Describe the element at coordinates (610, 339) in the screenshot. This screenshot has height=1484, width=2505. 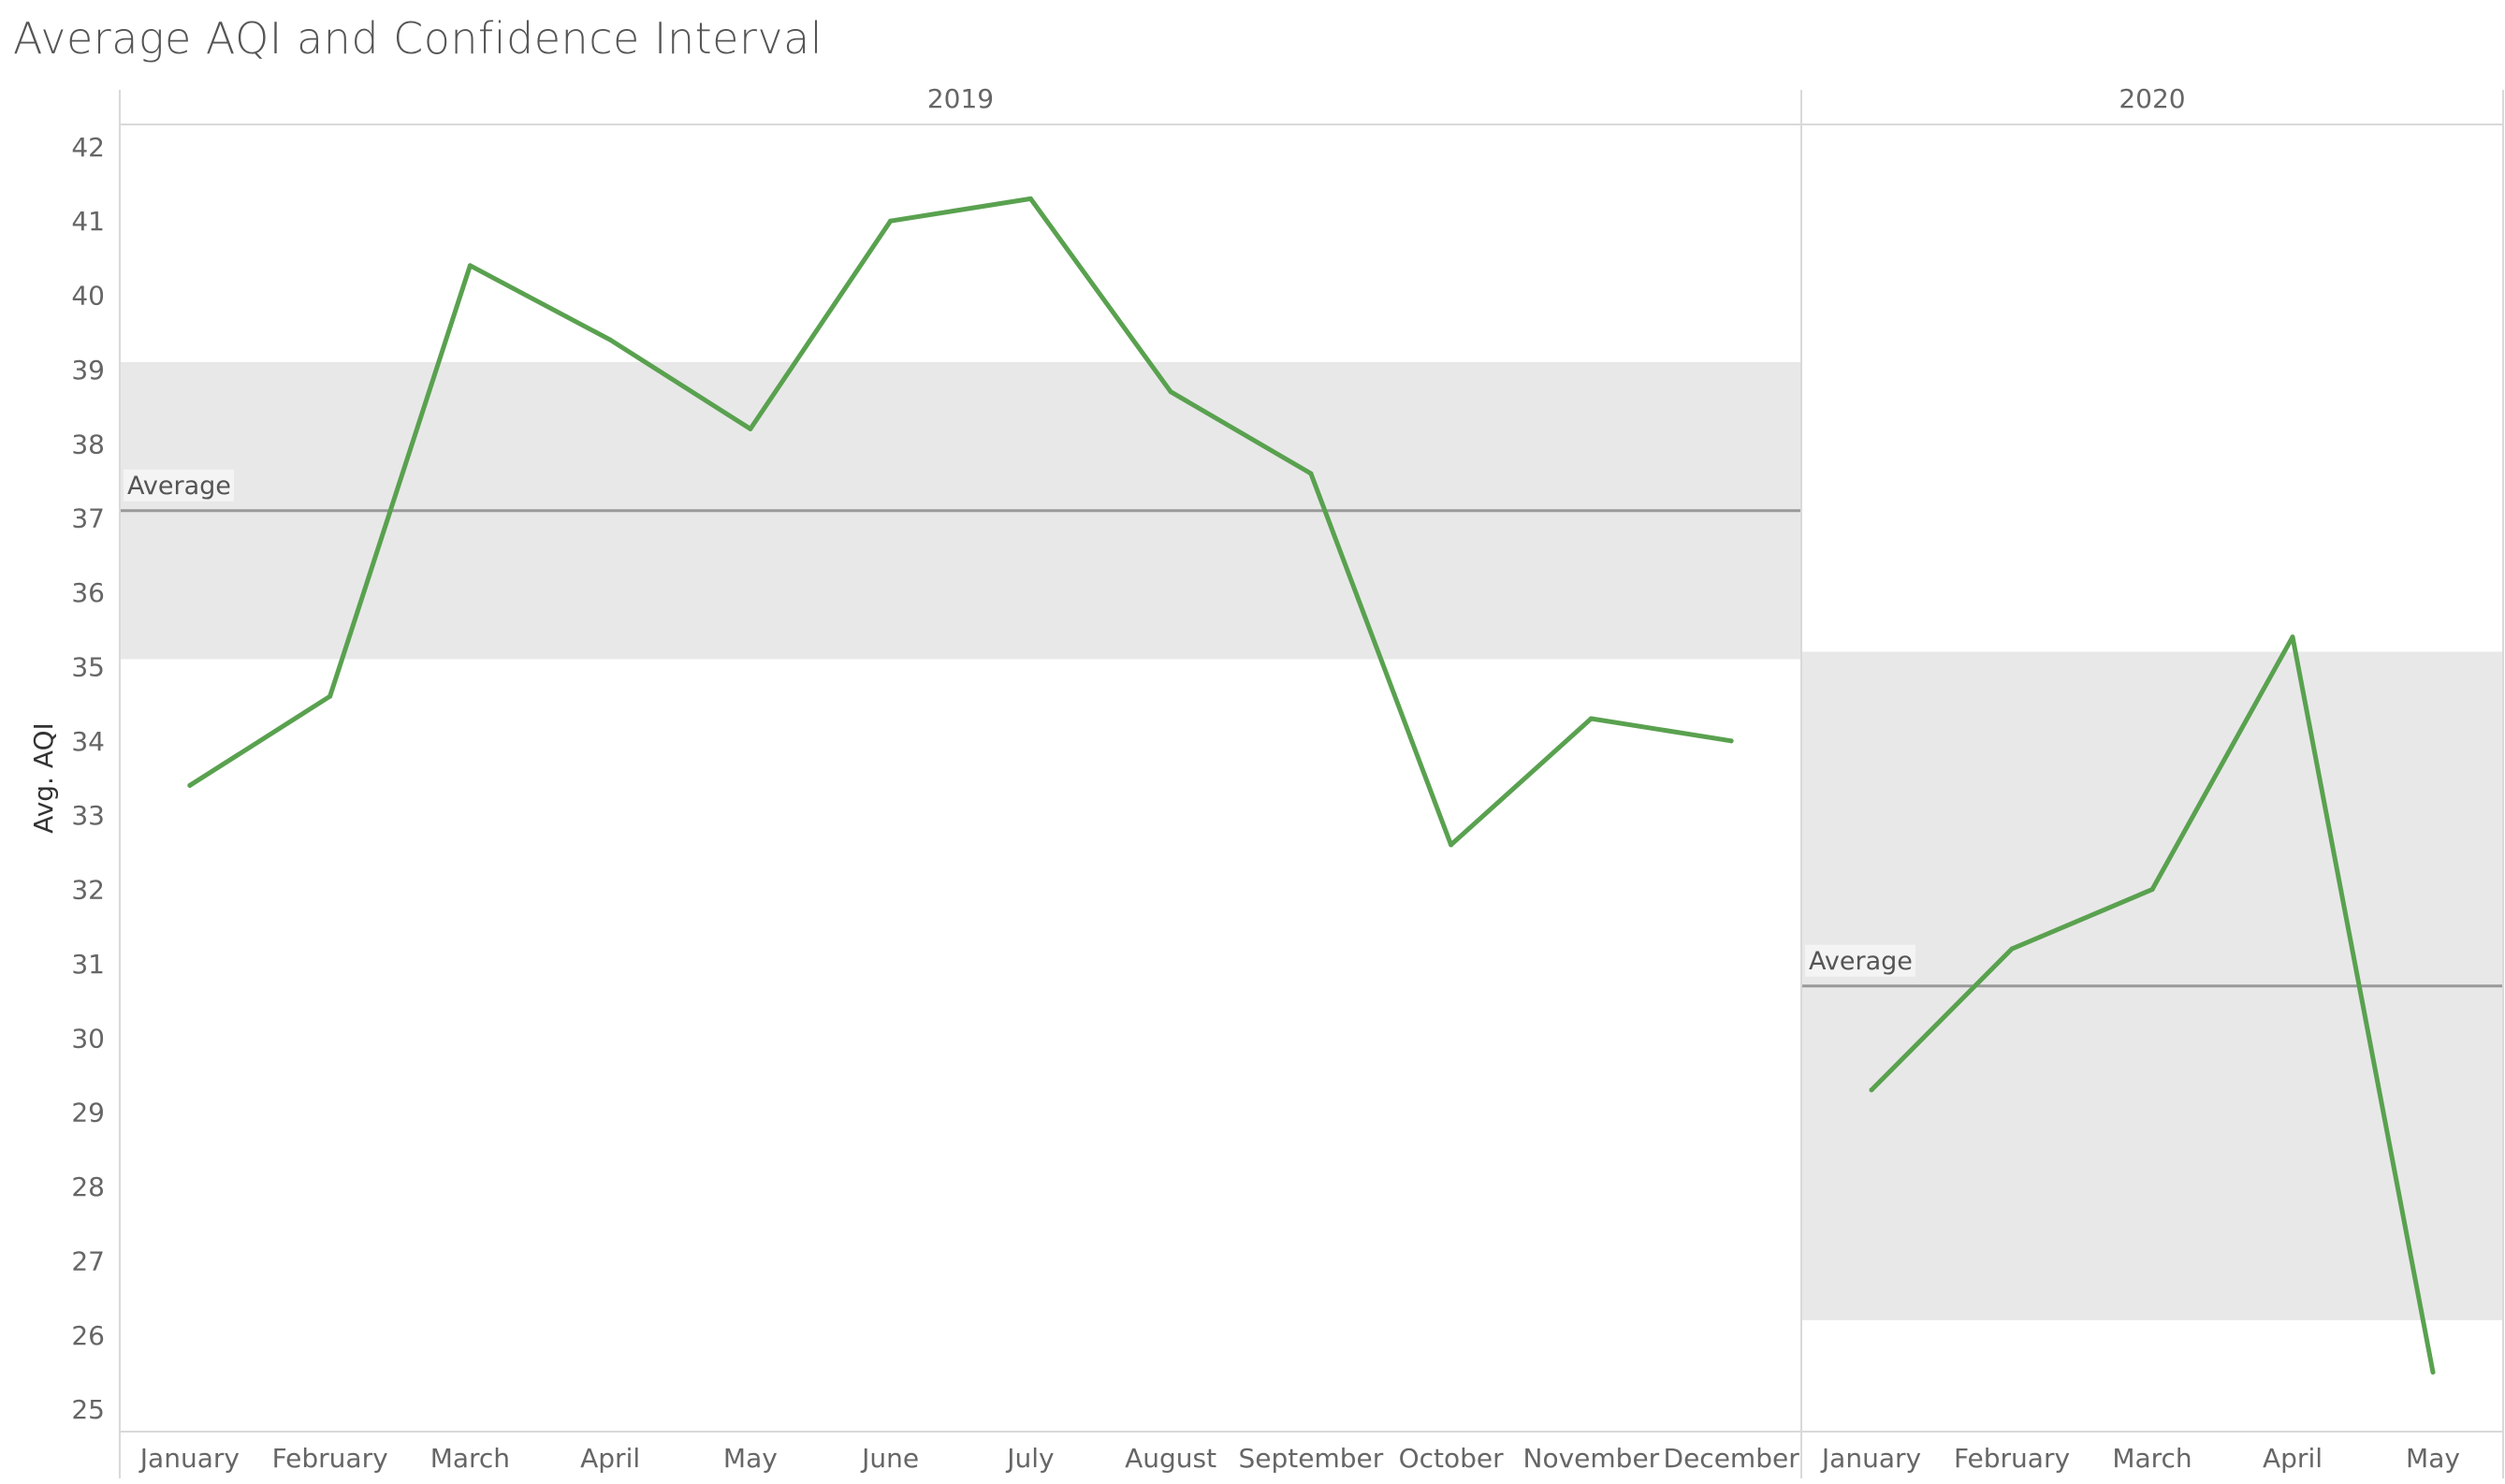
I see `data-point-2019-april` at that location.